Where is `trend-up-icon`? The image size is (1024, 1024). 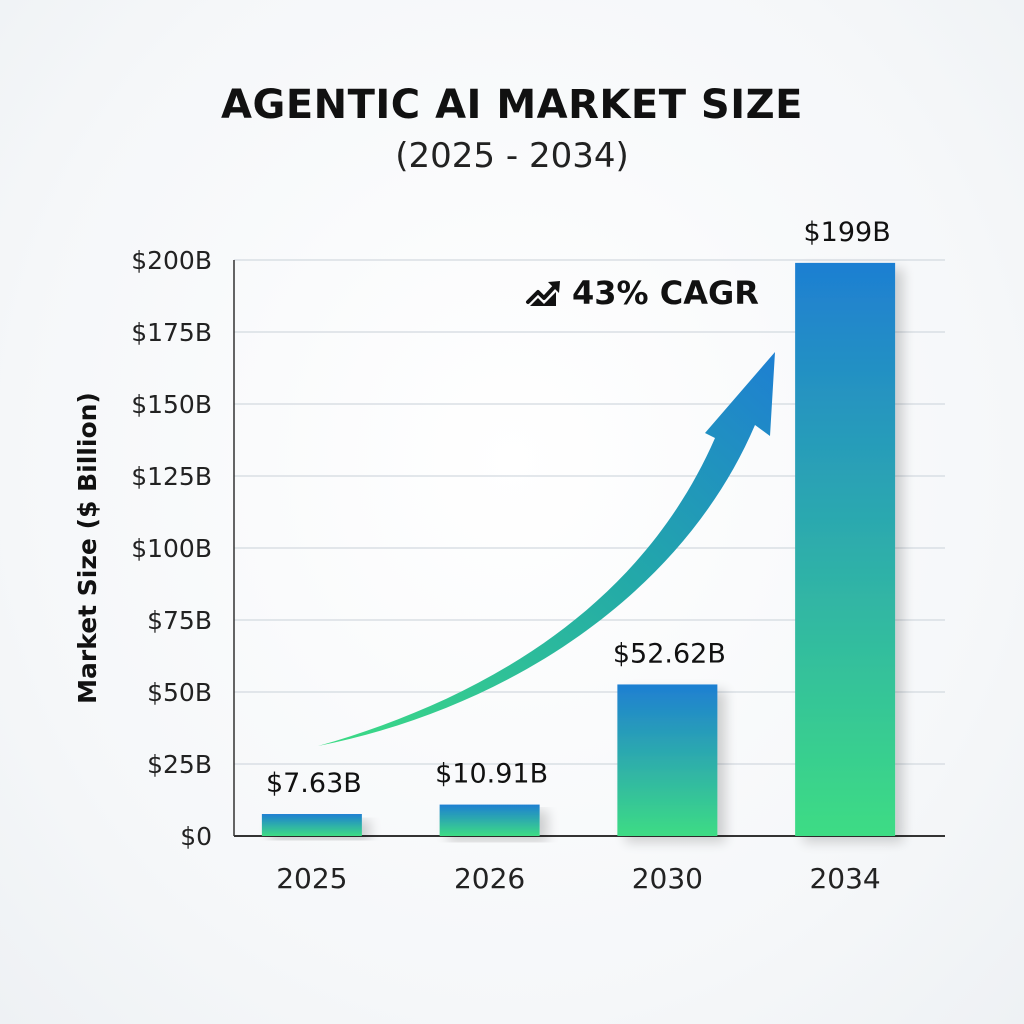
trend-up-icon is located at coordinates (543, 293).